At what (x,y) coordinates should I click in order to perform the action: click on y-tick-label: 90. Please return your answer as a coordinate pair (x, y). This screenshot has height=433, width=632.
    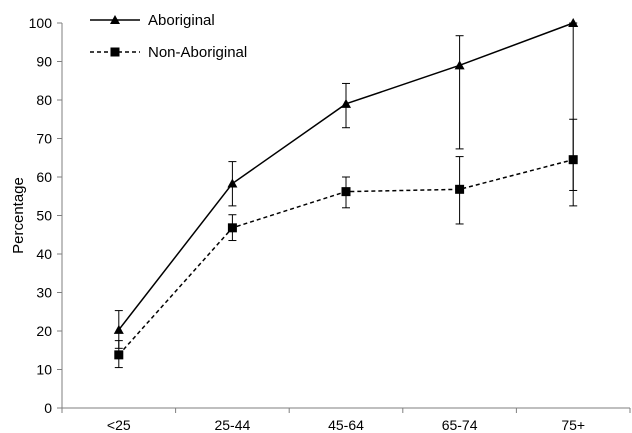
    Looking at the image, I should click on (44, 62).